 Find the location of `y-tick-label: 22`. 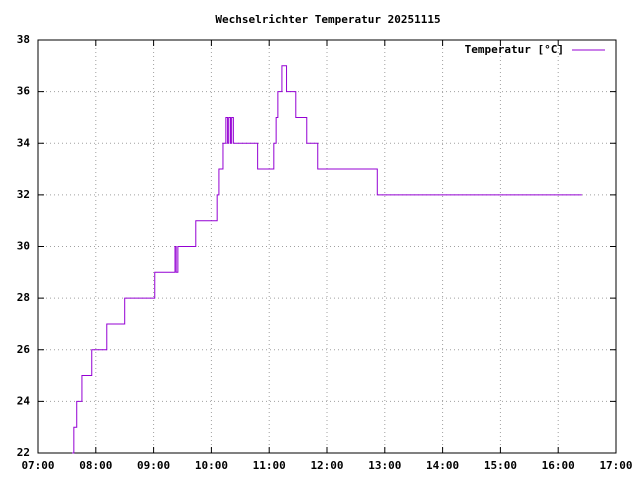

y-tick-label: 22 is located at coordinates (23, 452).